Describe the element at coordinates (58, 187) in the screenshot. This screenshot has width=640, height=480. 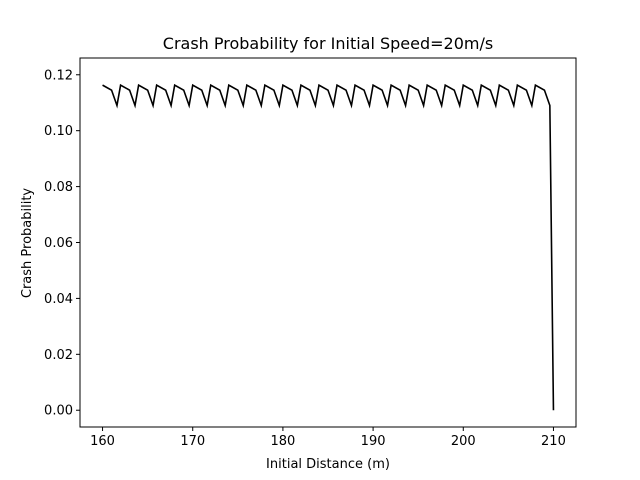
I see `y-tick-label: 0.08` at that location.